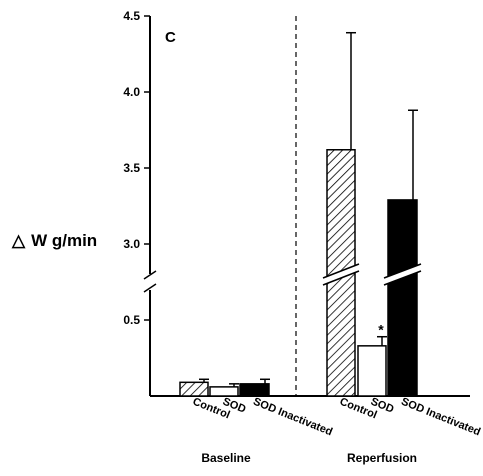 Image resolution: width=483 pixels, height=476 pixels. What do you see at coordinates (382, 458) in the screenshot?
I see `group-label-reperfusion: Reperfusion` at bounding box center [382, 458].